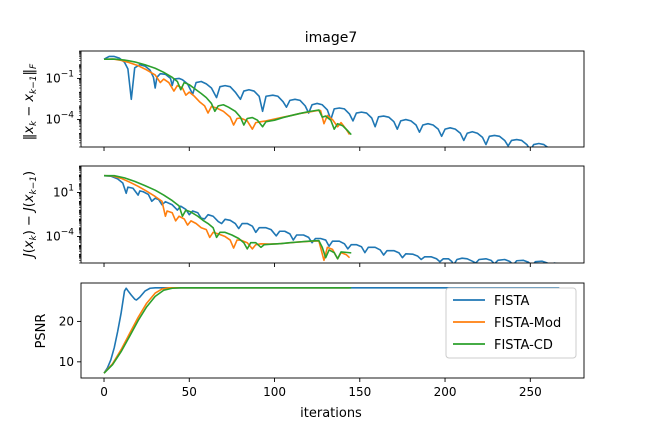 The height and width of the screenshot is (432, 648). I want to click on x-tick-label: 100, so click(274, 392).